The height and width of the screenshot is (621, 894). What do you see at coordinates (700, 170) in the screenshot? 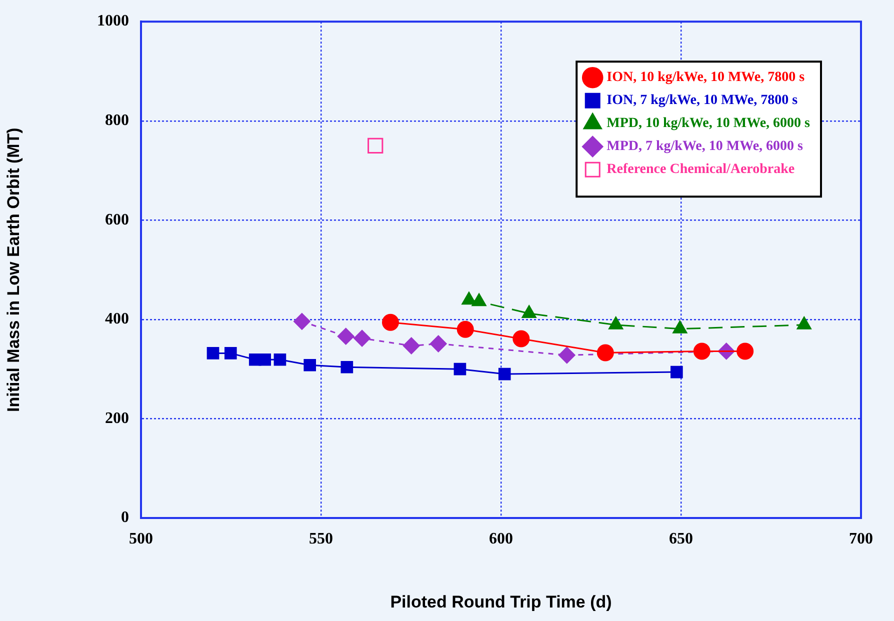
I see `legend-label: Reference Chemical/Aerobrake` at bounding box center [700, 170].